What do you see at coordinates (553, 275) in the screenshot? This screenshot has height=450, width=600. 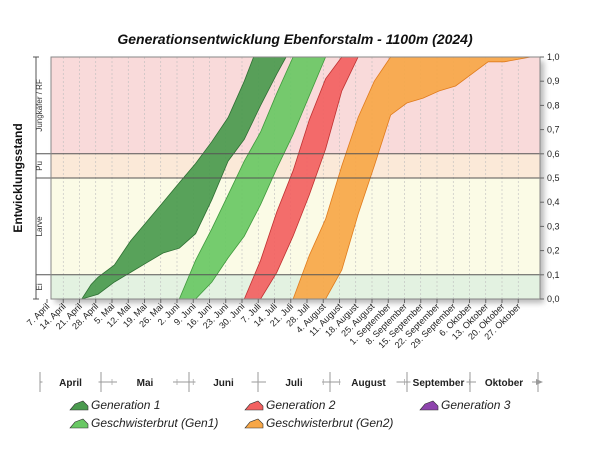 I see `y-tick-label: 0,1` at bounding box center [553, 275].